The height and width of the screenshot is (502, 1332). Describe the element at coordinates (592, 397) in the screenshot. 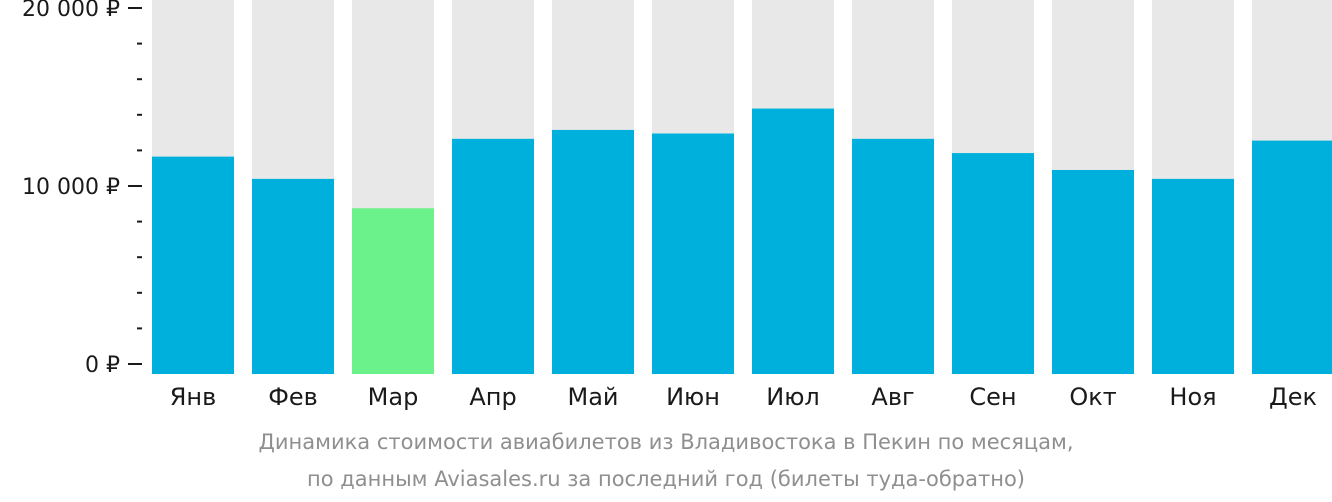

I see `x-tick-label: Май` at that location.